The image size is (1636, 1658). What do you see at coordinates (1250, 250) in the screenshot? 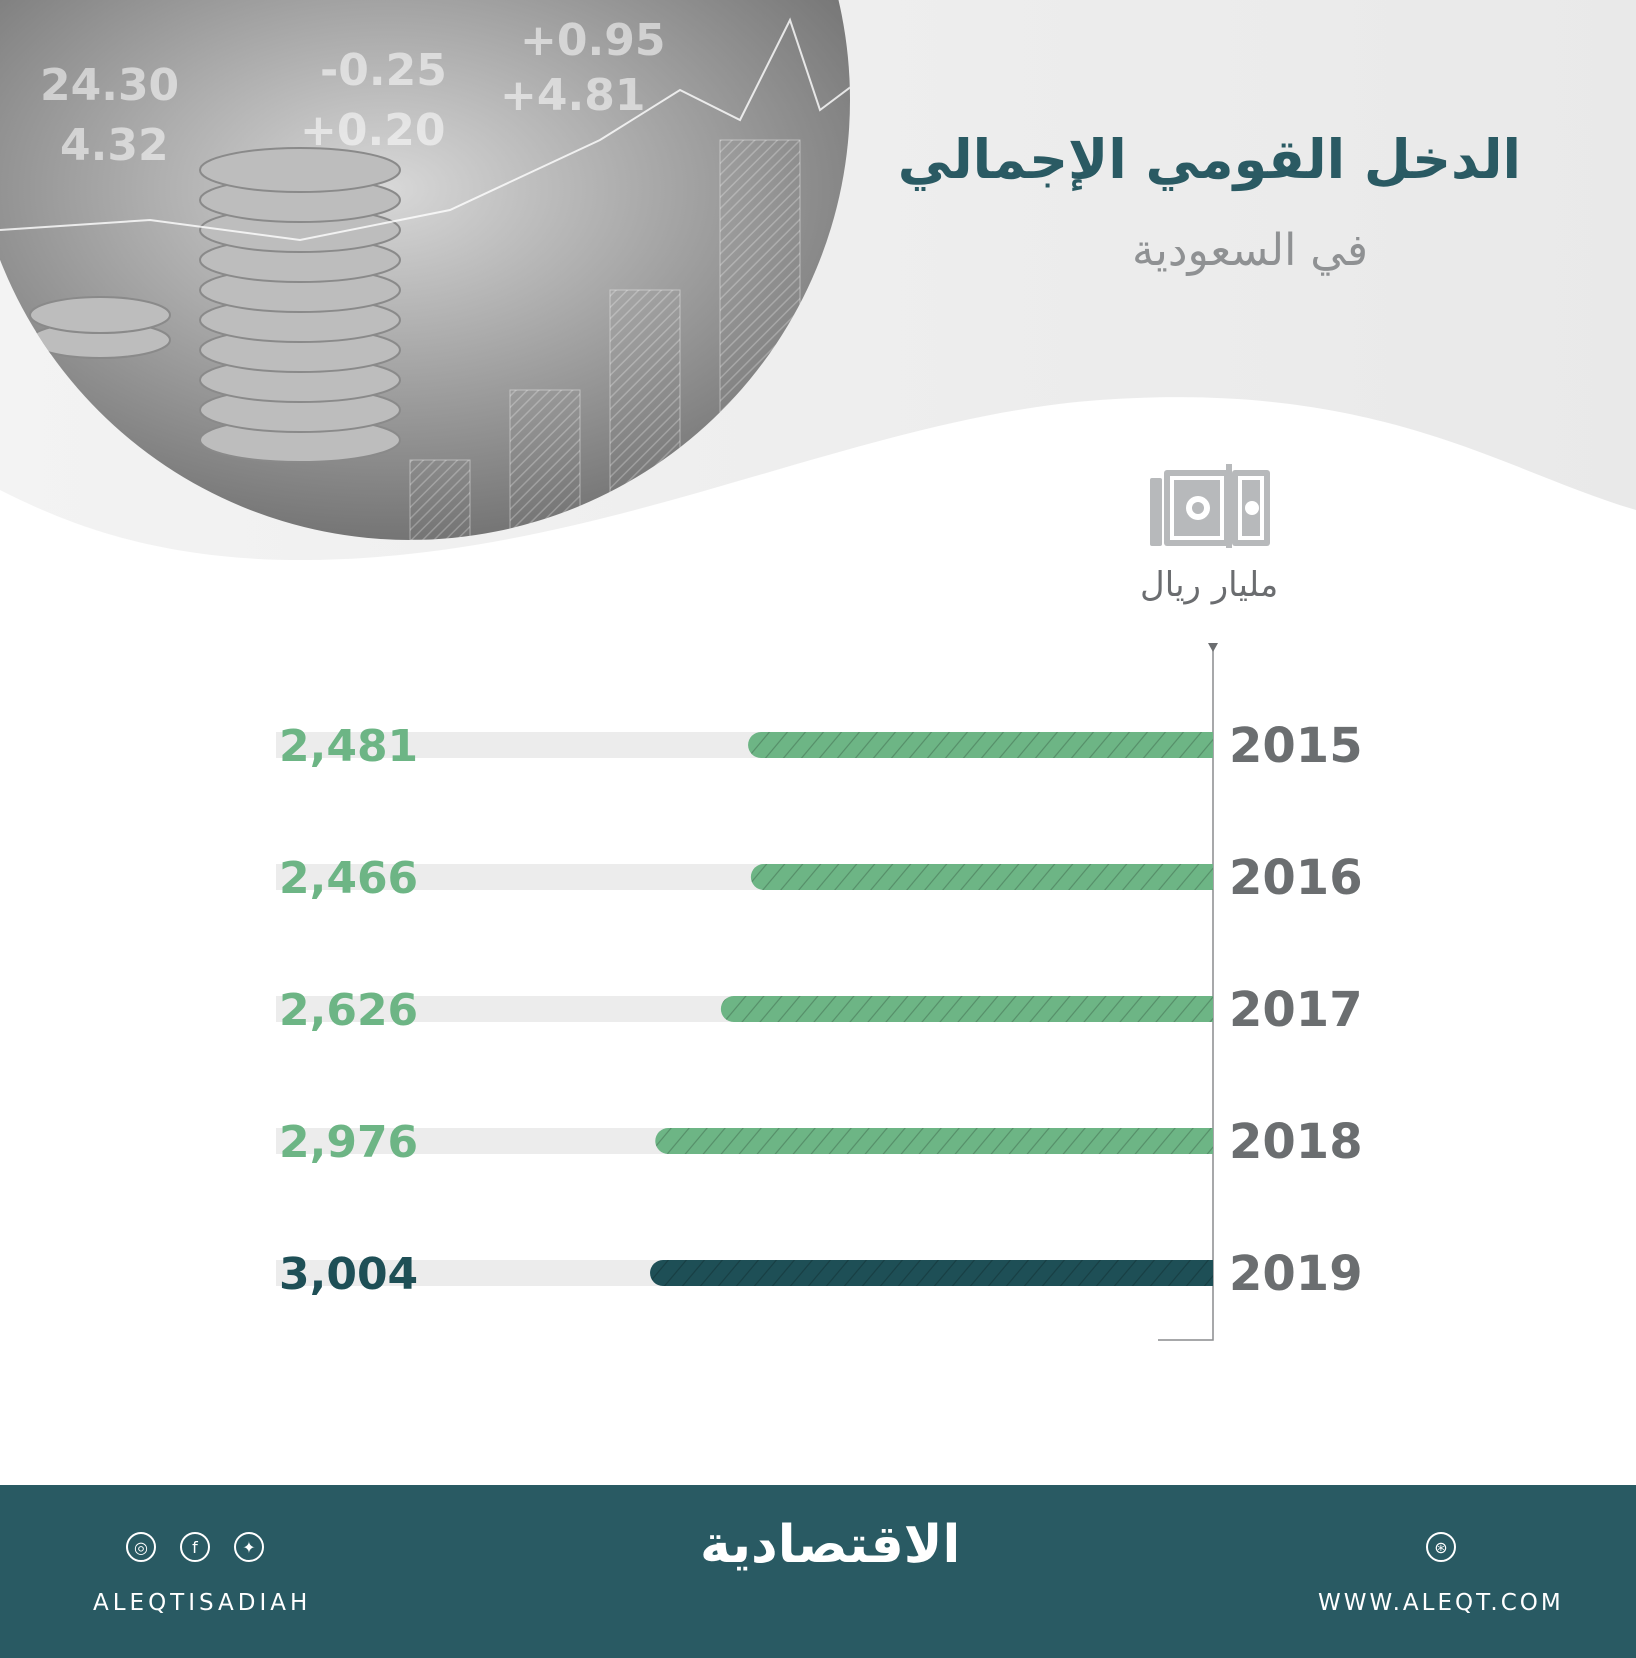
I see `page-subtitle: في السعودية` at bounding box center [1250, 250].